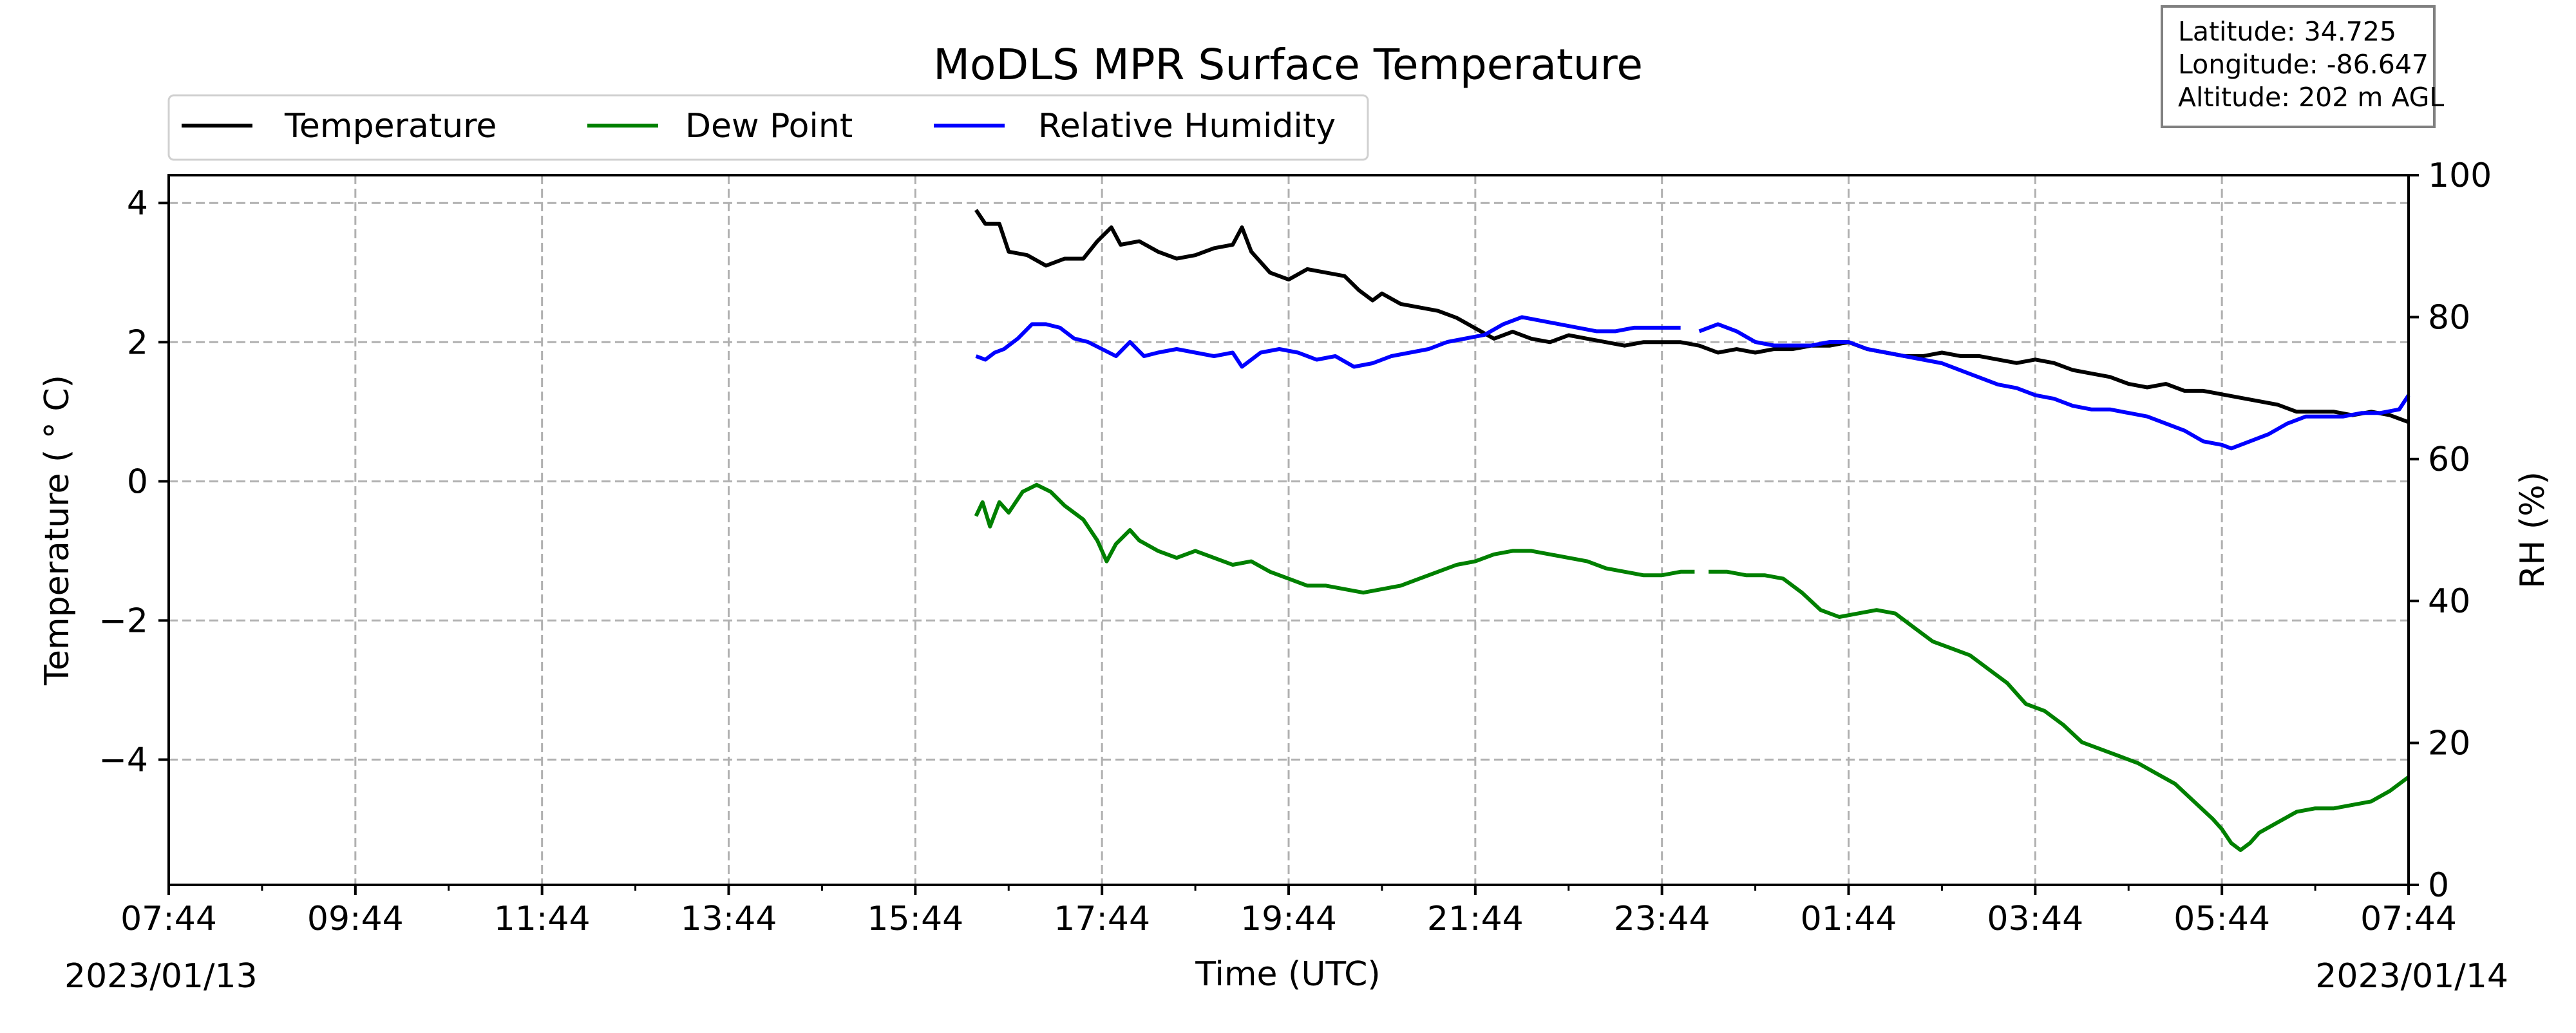  What do you see at coordinates (2449, 602) in the screenshot?
I see `y-right-tick-label: 40` at bounding box center [2449, 602].